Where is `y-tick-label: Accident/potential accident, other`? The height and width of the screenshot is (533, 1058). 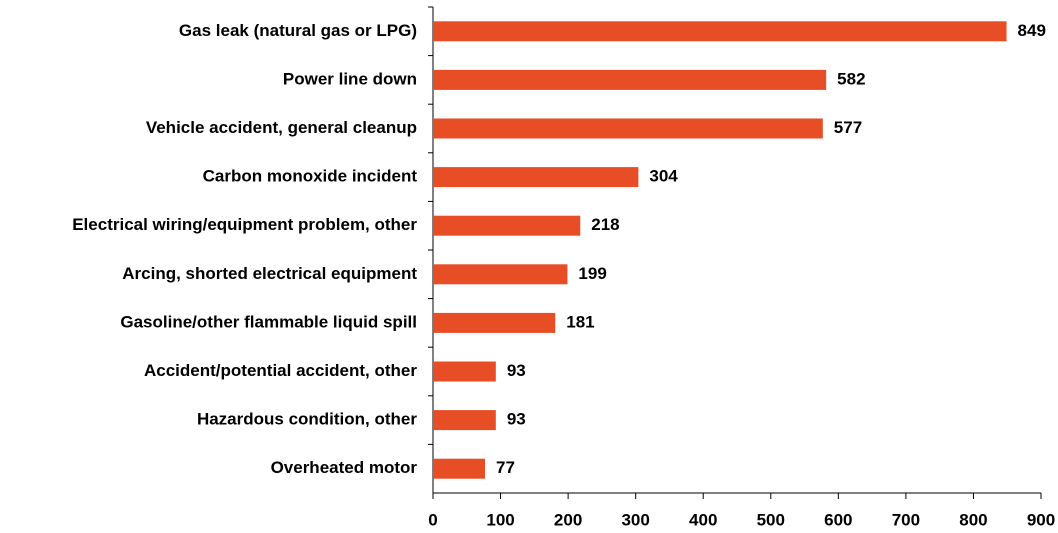
y-tick-label: Accident/potential accident, other is located at coordinates (280, 370).